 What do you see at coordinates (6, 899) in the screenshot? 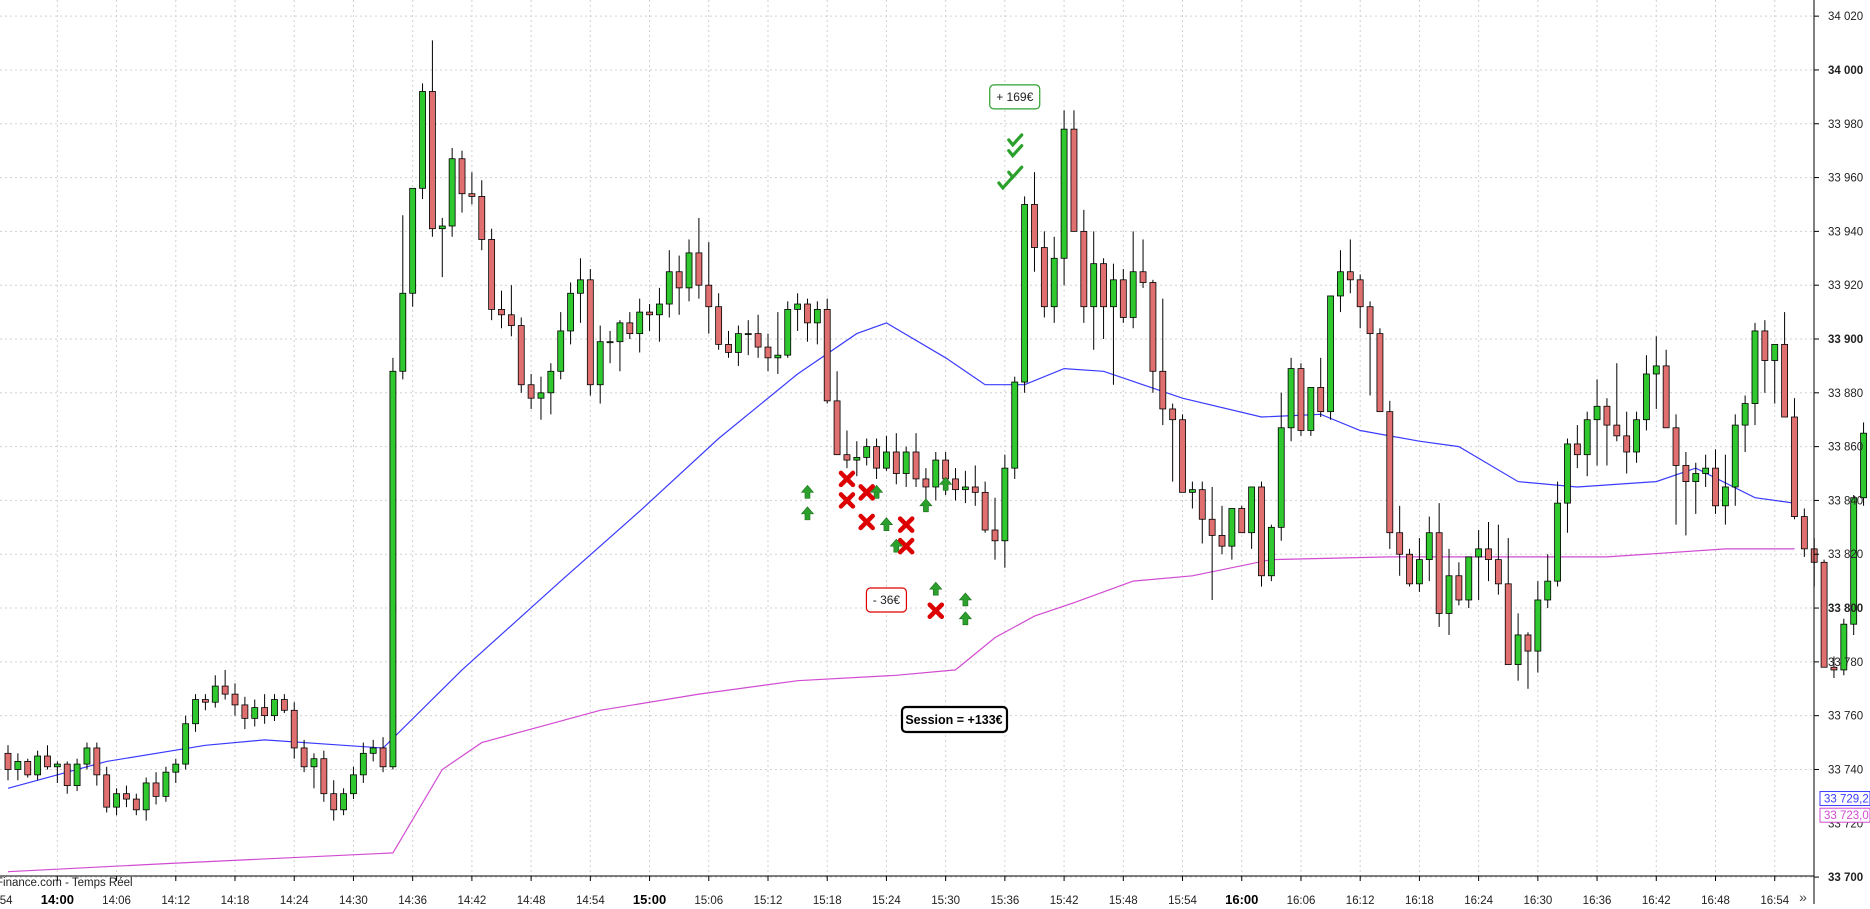
I see `x-tick-label: 13:54` at bounding box center [6, 899].